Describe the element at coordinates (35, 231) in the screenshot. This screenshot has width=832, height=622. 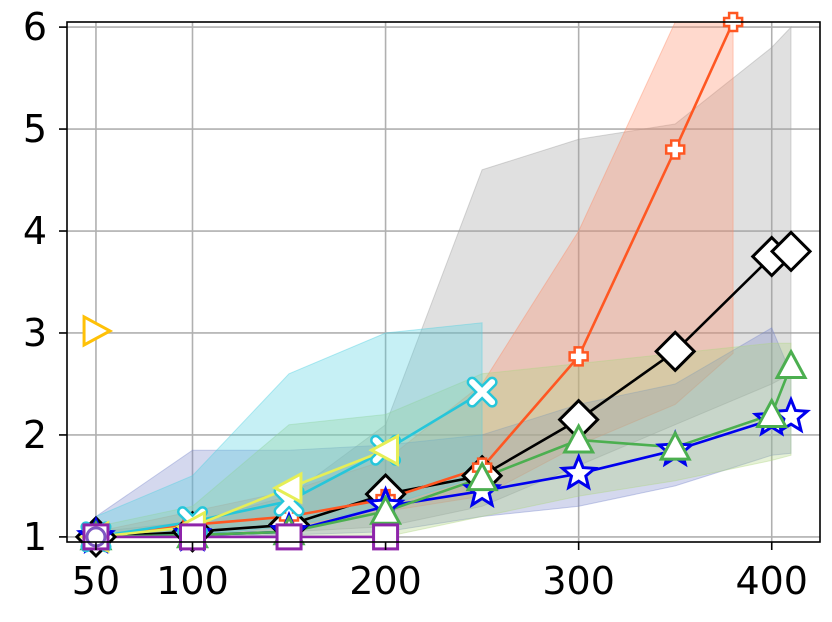
I see `y-tick-label: 4` at that location.